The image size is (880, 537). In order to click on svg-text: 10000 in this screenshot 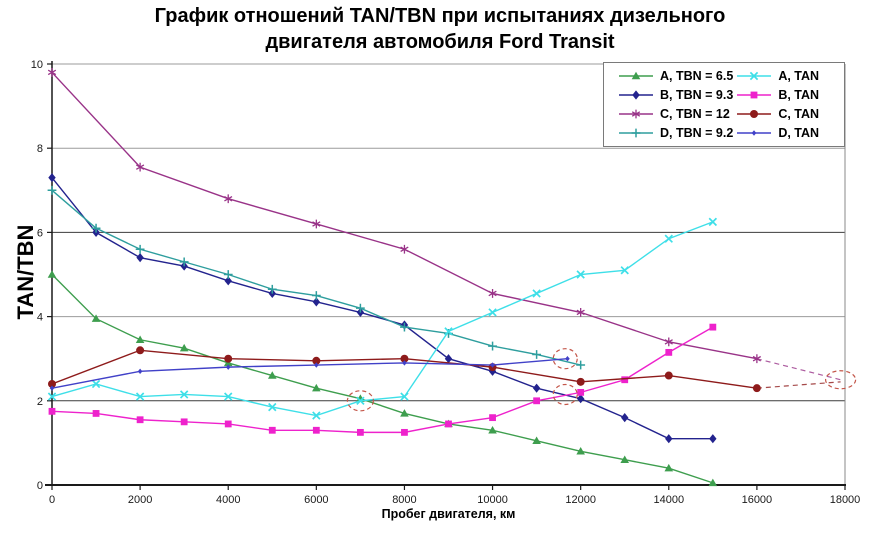, I will do `click(492, 500)`.